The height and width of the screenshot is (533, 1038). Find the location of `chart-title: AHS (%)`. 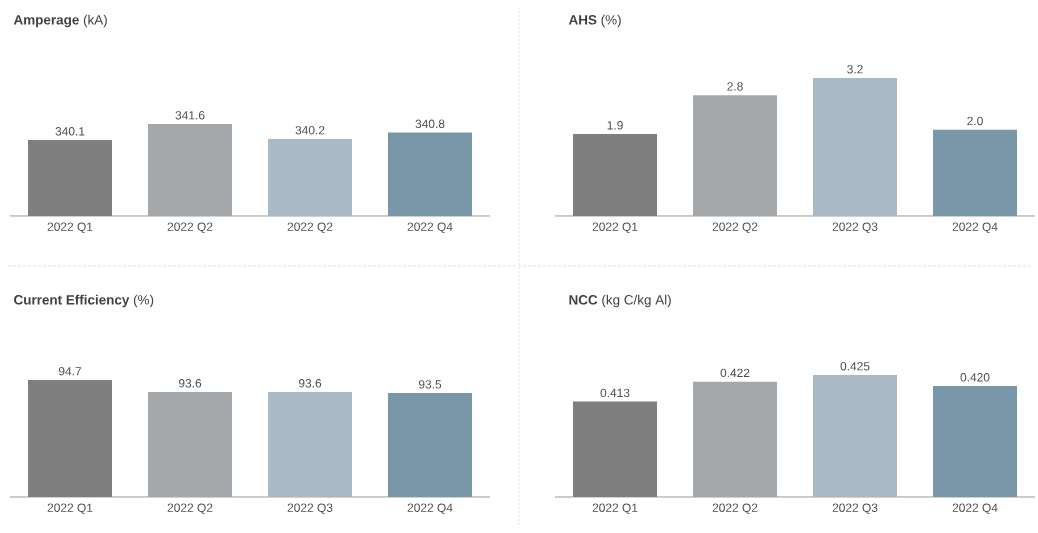

chart-title: AHS (%) is located at coordinates (594, 21).